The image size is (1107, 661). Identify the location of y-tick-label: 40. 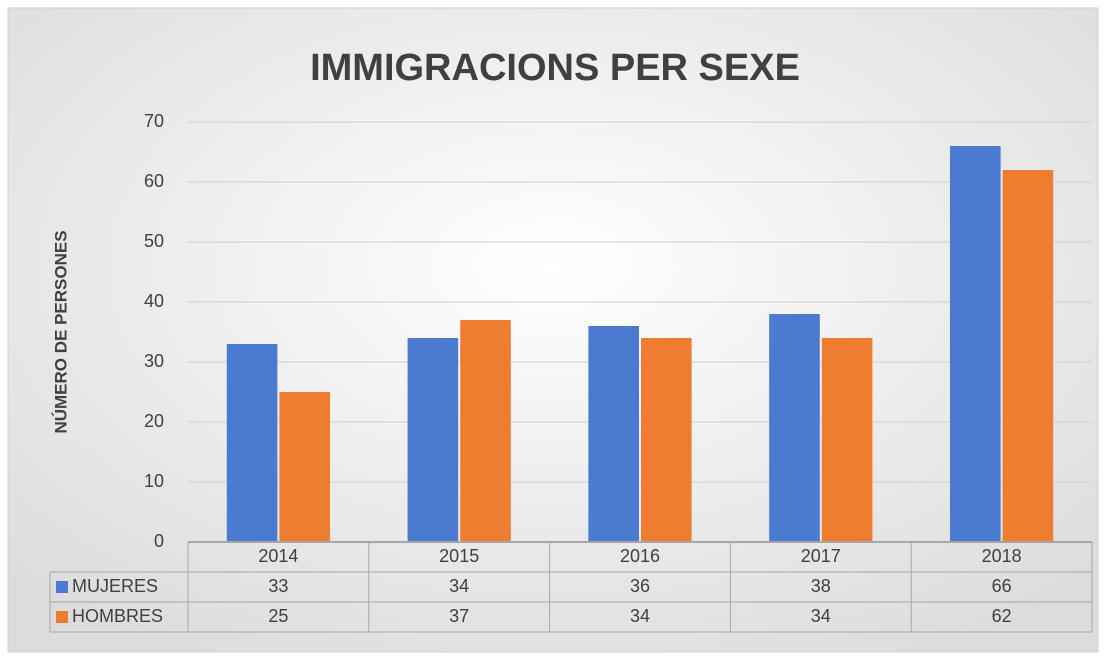
(154, 301).